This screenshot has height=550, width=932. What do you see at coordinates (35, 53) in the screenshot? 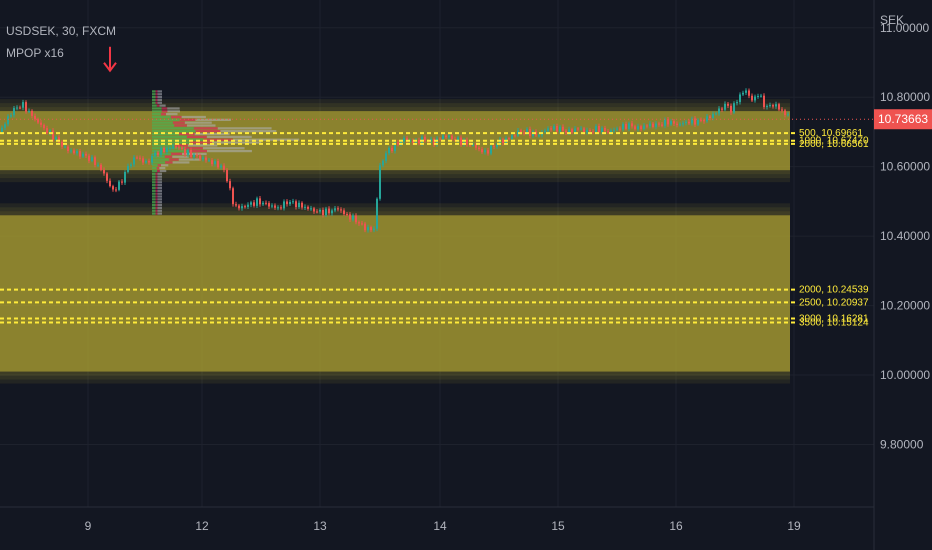
I see `indicator-title: MPOP x16` at bounding box center [35, 53].